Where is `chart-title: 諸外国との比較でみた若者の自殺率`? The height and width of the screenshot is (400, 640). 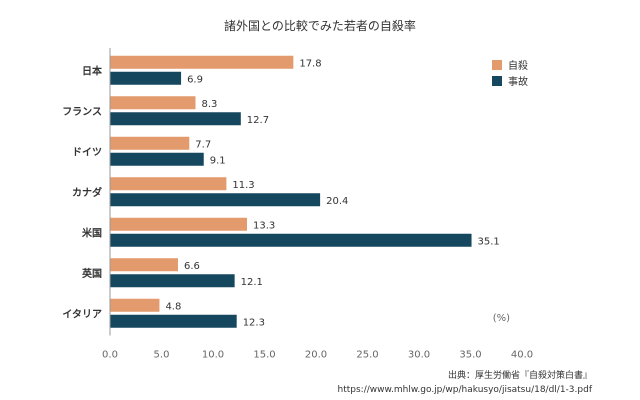
chart-title: 諸外国との比較でみた若者の自殺率 is located at coordinates (320, 25).